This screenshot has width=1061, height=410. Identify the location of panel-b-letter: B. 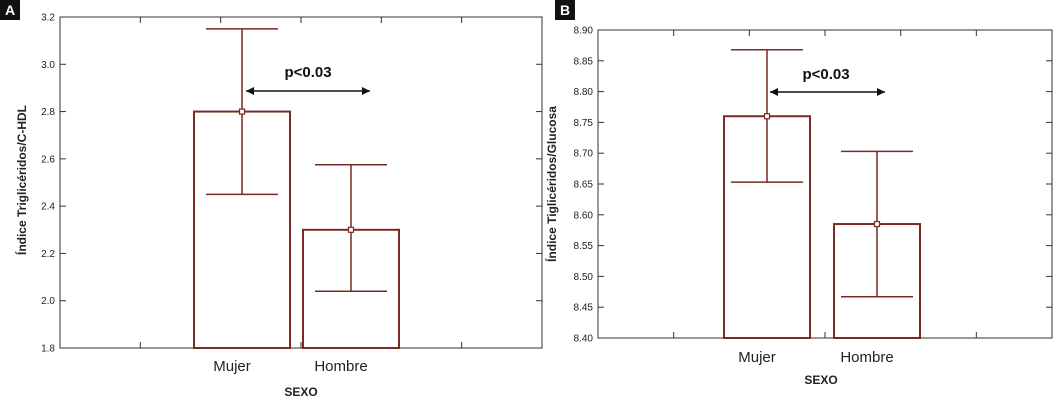
(565, 10).